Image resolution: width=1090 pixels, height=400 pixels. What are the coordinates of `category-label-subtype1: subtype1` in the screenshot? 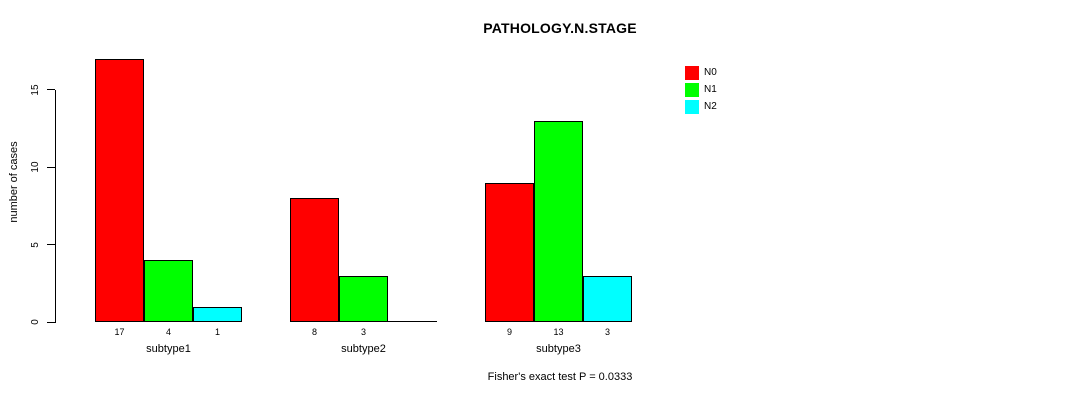 It's located at (168, 349).